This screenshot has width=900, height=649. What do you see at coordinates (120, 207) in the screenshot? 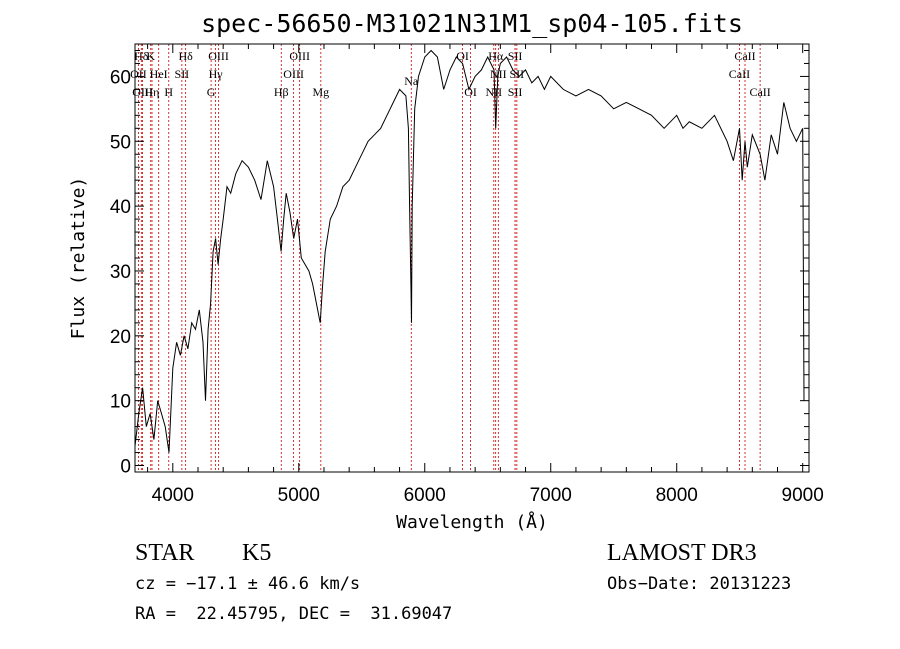
I see `y-tick-label: 40` at bounding box center [120, 207].